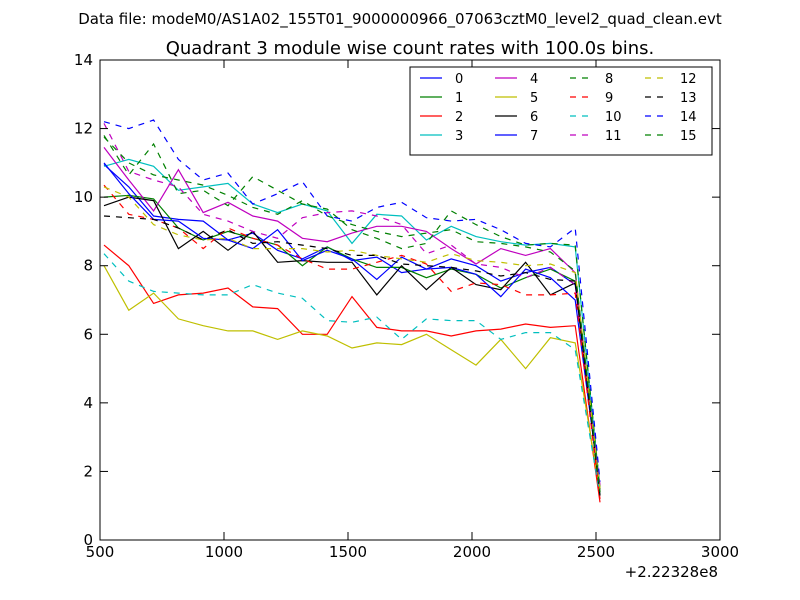  I want to click on legend-label-8: 8, so click(609, 79).